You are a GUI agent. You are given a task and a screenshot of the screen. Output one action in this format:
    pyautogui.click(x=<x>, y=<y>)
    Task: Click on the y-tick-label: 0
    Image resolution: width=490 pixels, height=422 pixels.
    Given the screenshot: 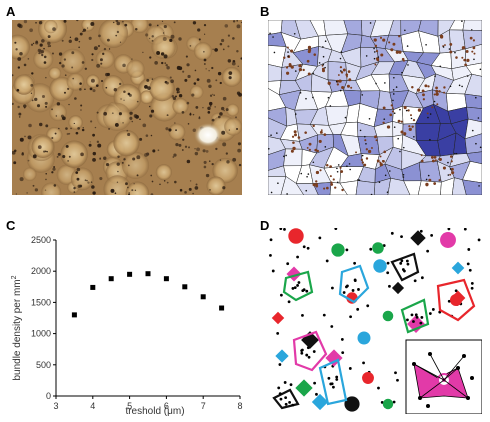 What is the action you would take?
    pyautogui.click(x=48, y=396)
    